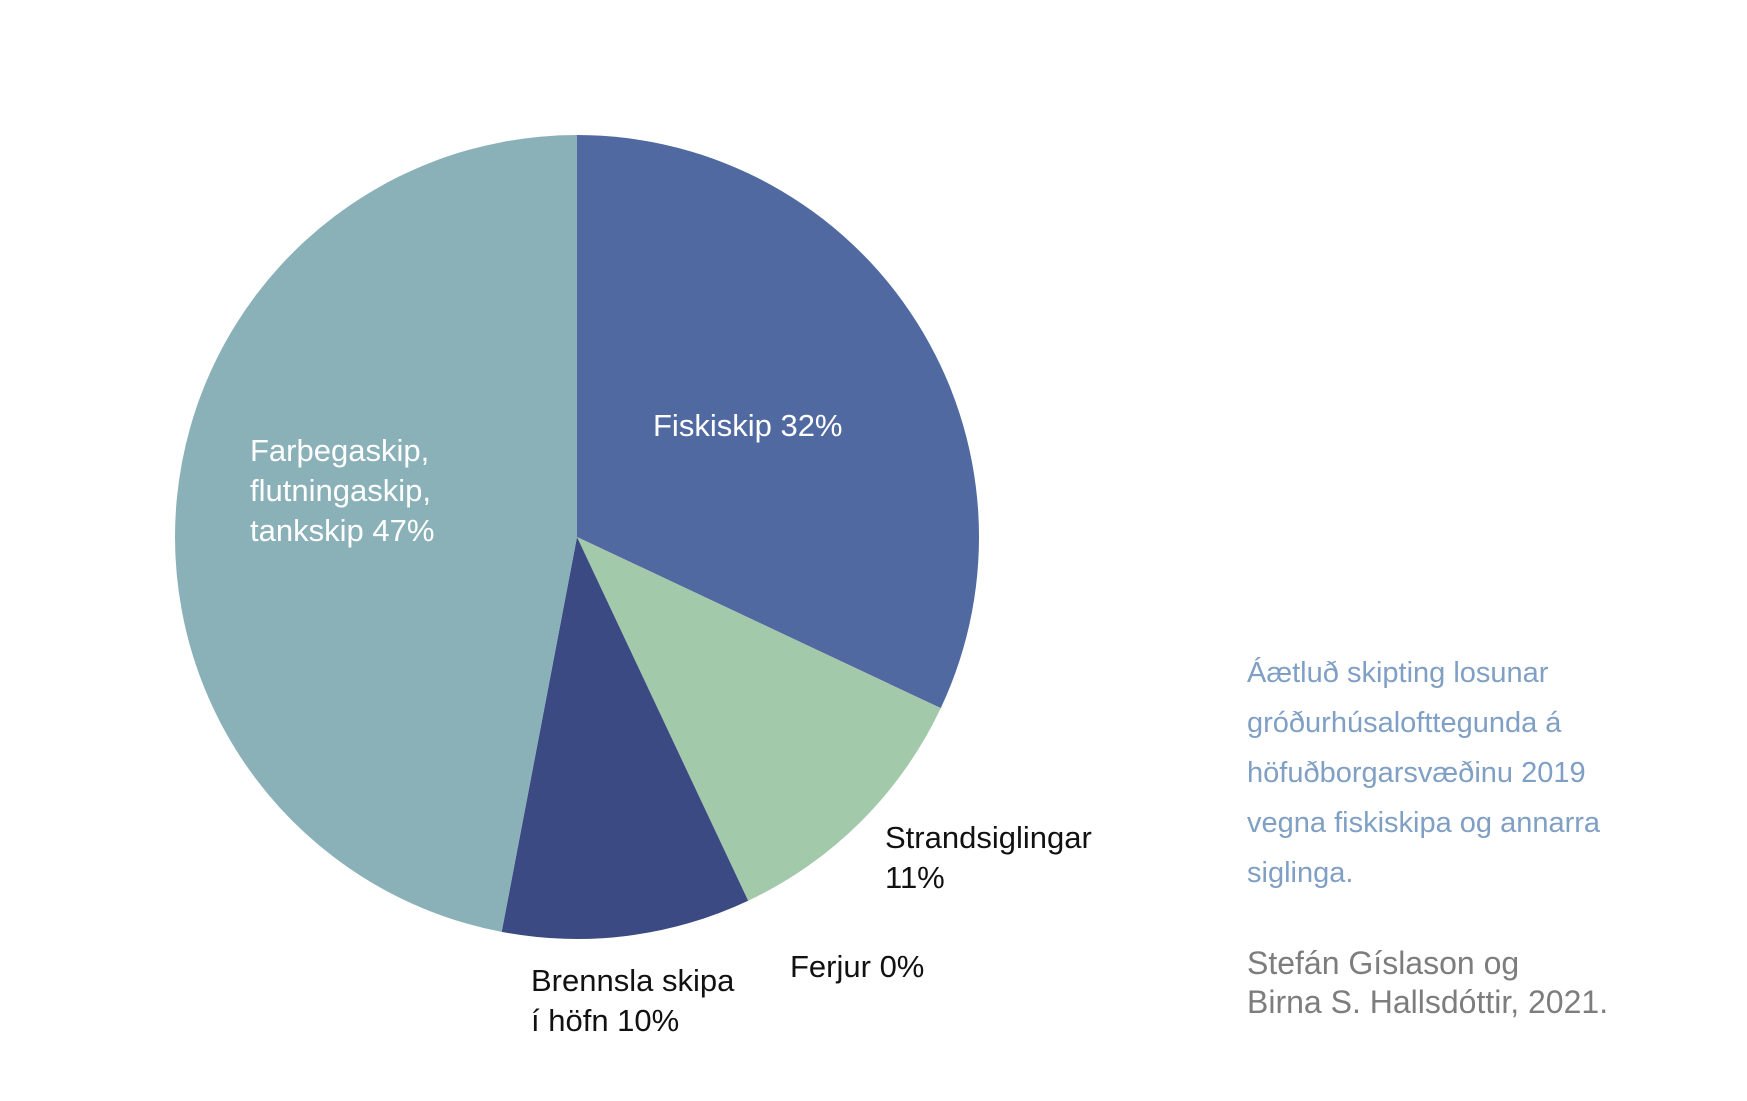 The width and height of the screenshot is (1747, 1101). Describe the element at coordinates (1300, 873) in the screenshot. I see `caption-line: siglinga.` at that location.